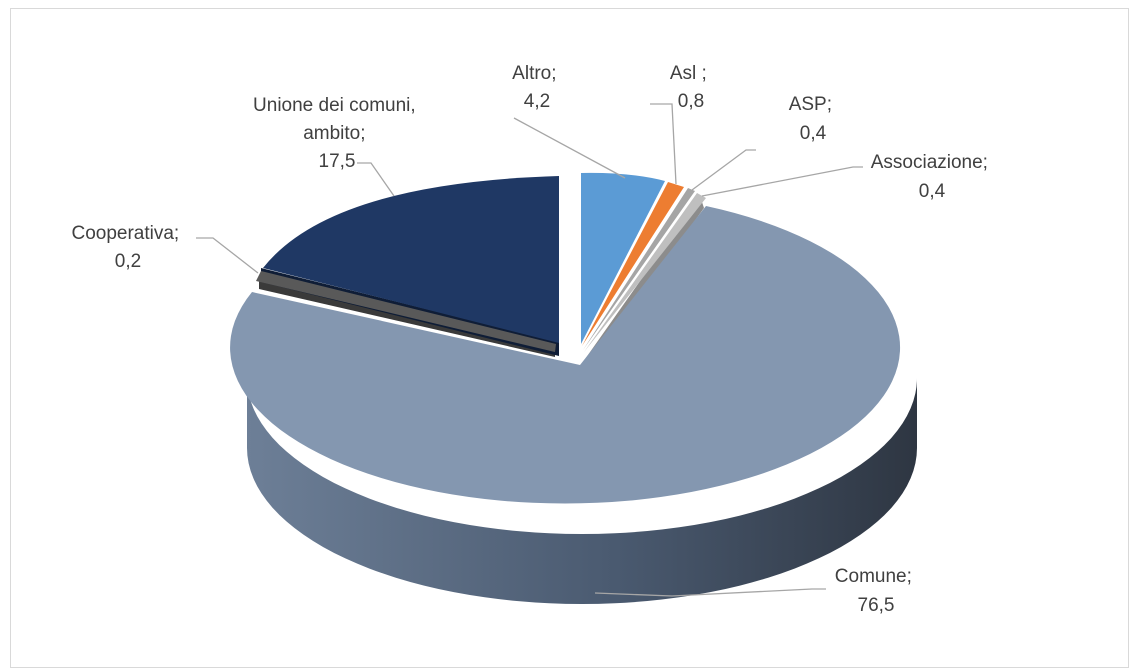  What do you see at coordinates (376, 179) in the screenshot?
I see `leader-unione` at bounding box center [376, 179].